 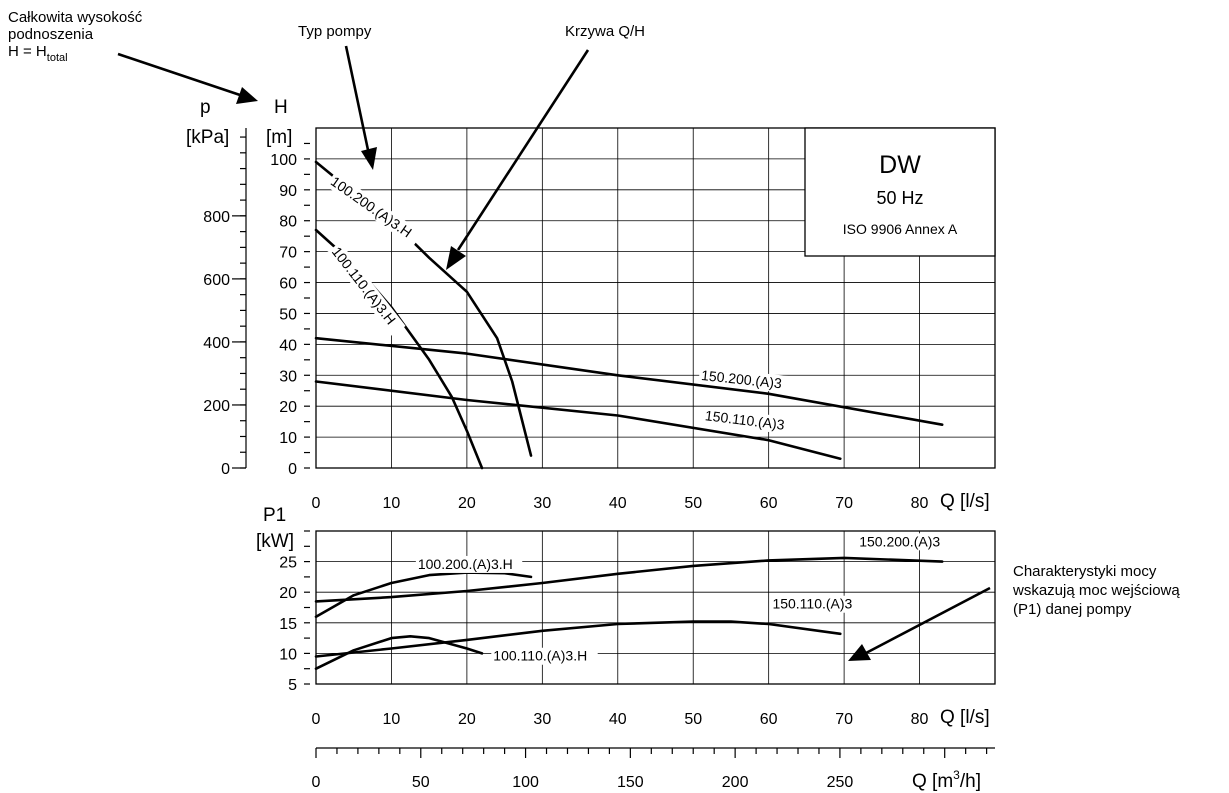 What do you see at coordinates (946, 780) in the screenshot?
I see `q-m3h-axis-label: Q [m3/h]` at bounding box center [946, 780].